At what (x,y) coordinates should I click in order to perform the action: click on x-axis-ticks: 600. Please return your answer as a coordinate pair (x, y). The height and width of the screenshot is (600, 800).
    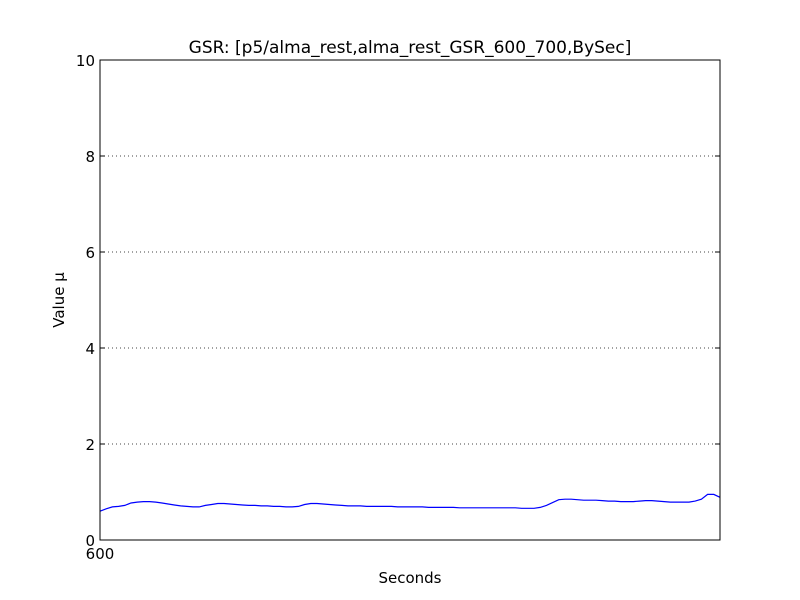
    Looking at the image, I should click on (100, 554).